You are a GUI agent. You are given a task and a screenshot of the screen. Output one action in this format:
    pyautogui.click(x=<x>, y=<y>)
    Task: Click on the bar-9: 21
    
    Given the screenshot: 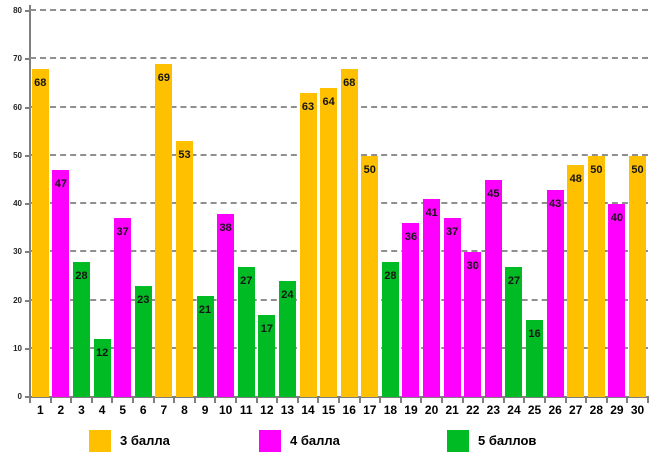 What is the action you would take?
    pyautogui.click(x=205, y=346)
    